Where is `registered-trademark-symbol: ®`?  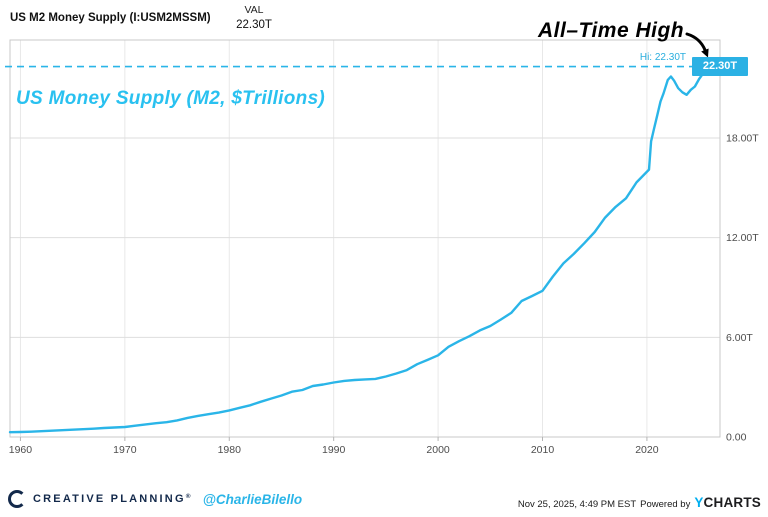 registered-trademark-symbol: ® is located at coordinates (189, 496).